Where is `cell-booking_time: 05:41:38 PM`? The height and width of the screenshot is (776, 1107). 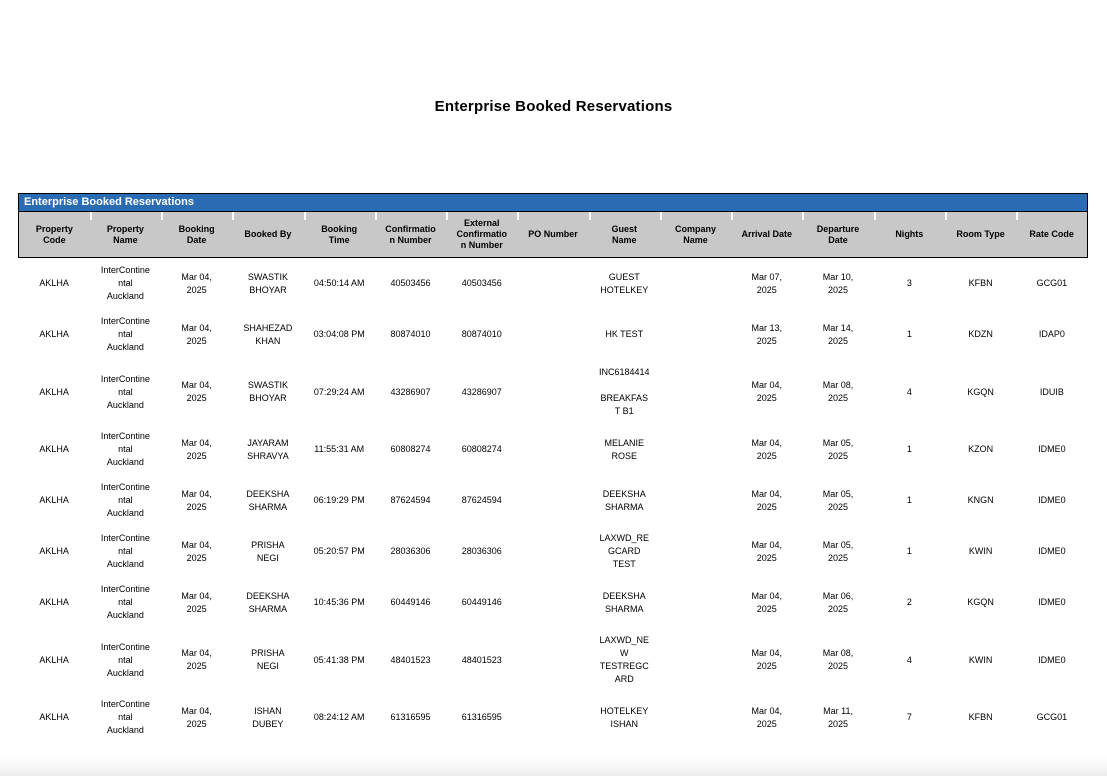 cell-booking_time: 05:41:38 PM is located at coordinates (339, 660).